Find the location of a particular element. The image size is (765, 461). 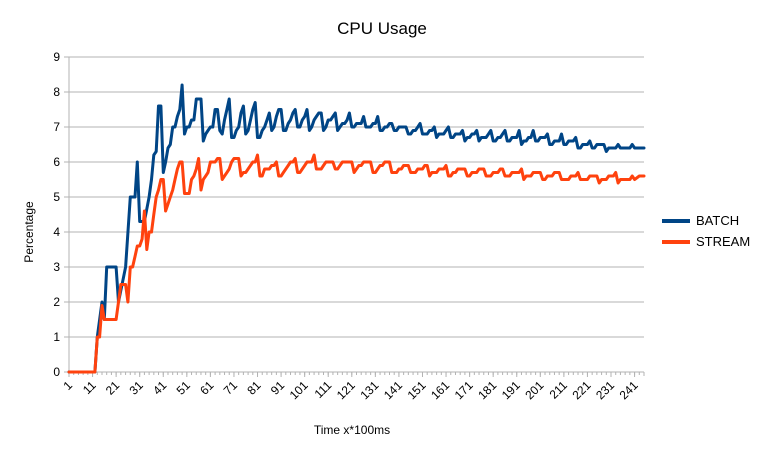

x-tick-label: 1 is located at coordinates (67, 385).